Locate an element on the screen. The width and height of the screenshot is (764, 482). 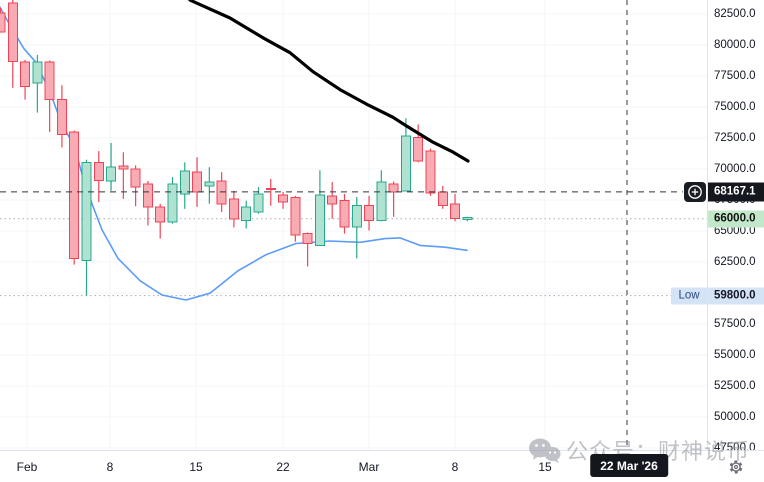
price-tick: 70000.0 is located at coordinates (735, 169).